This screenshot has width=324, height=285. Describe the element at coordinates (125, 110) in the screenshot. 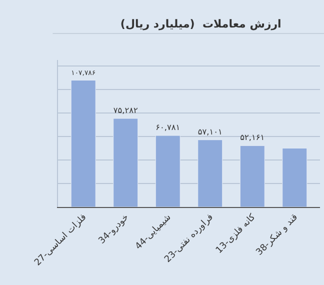

I see `data-label: ۷۵,۲۸۲` at that location.